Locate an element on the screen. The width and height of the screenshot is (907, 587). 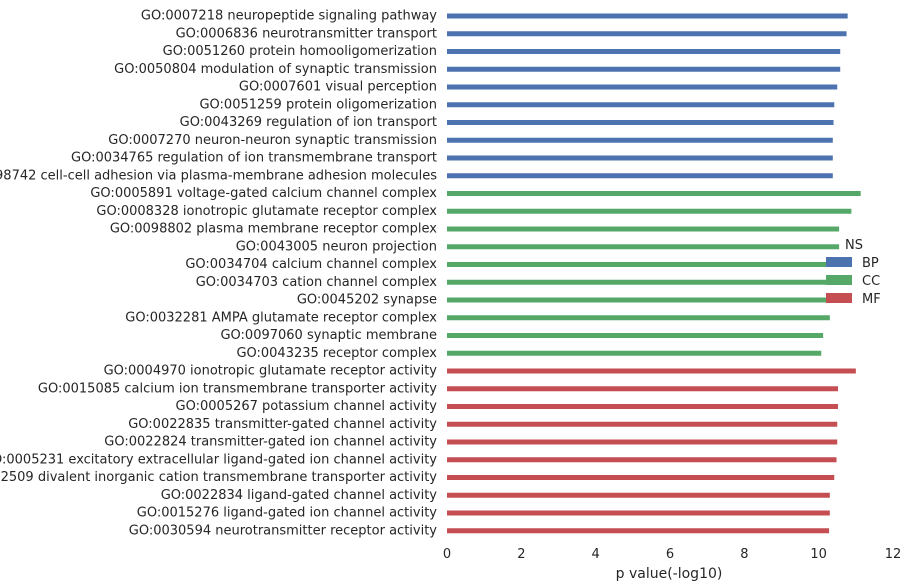
y-tick-label: GO:0043269 regulation of ion transport is located at coordinates (308, 122).